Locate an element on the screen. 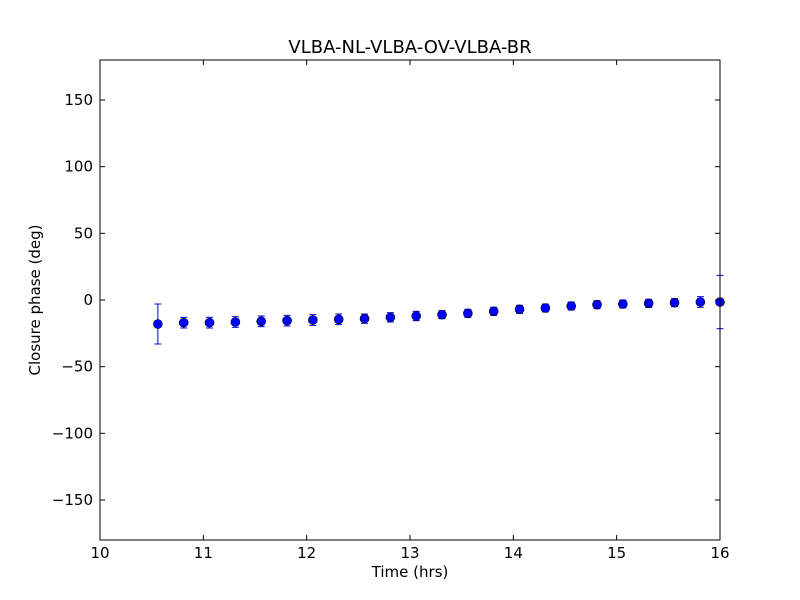  x-tick-label: 10 is located at coordinates (99, 553).